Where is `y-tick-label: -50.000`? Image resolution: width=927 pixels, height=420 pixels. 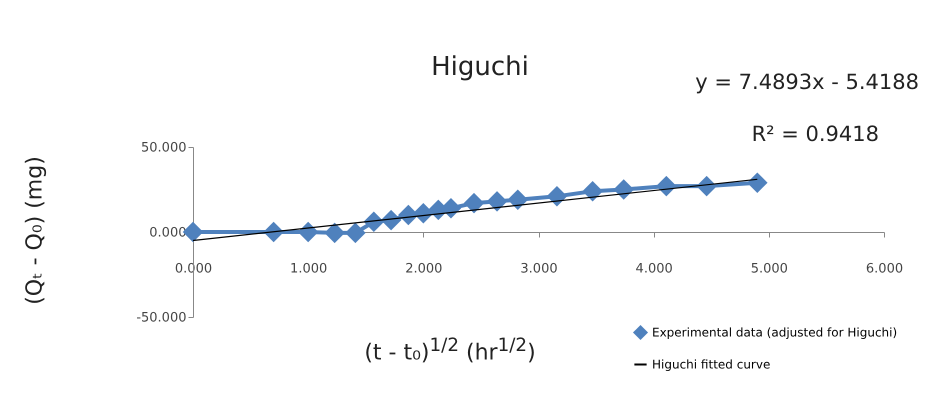
y-tick-label: -50.000 is located at coordinates (161, 318).